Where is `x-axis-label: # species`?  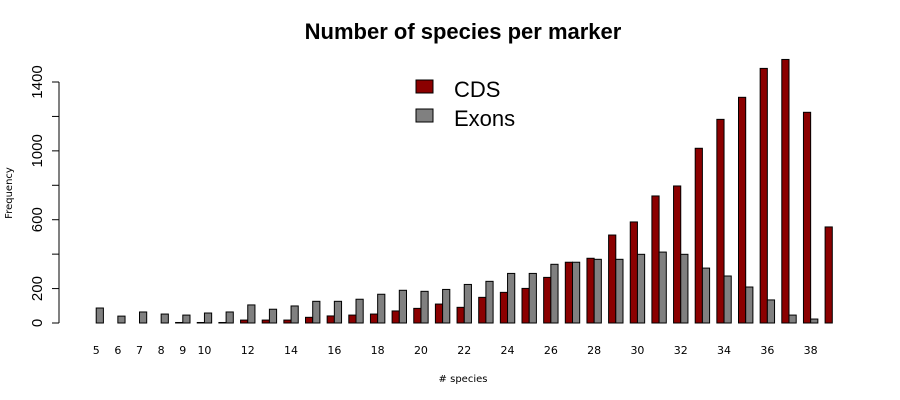
x-axis-label: # species is located at coordinates (463, 379).